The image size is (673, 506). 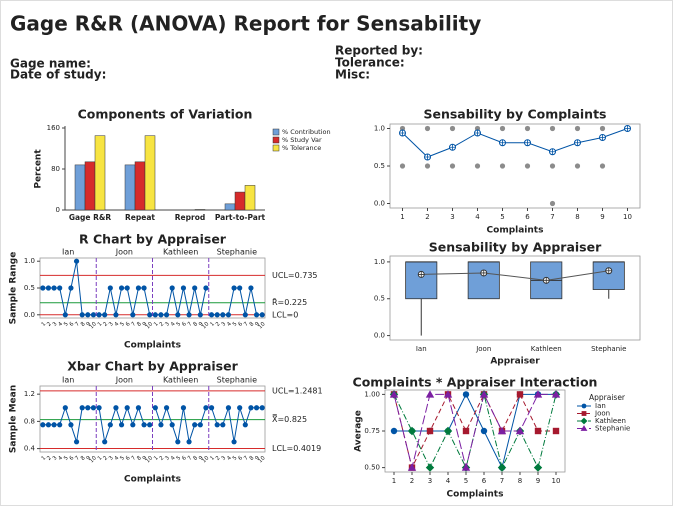 I want to click on x-tick-label: Gage R&R, so click(x=90, y=217).